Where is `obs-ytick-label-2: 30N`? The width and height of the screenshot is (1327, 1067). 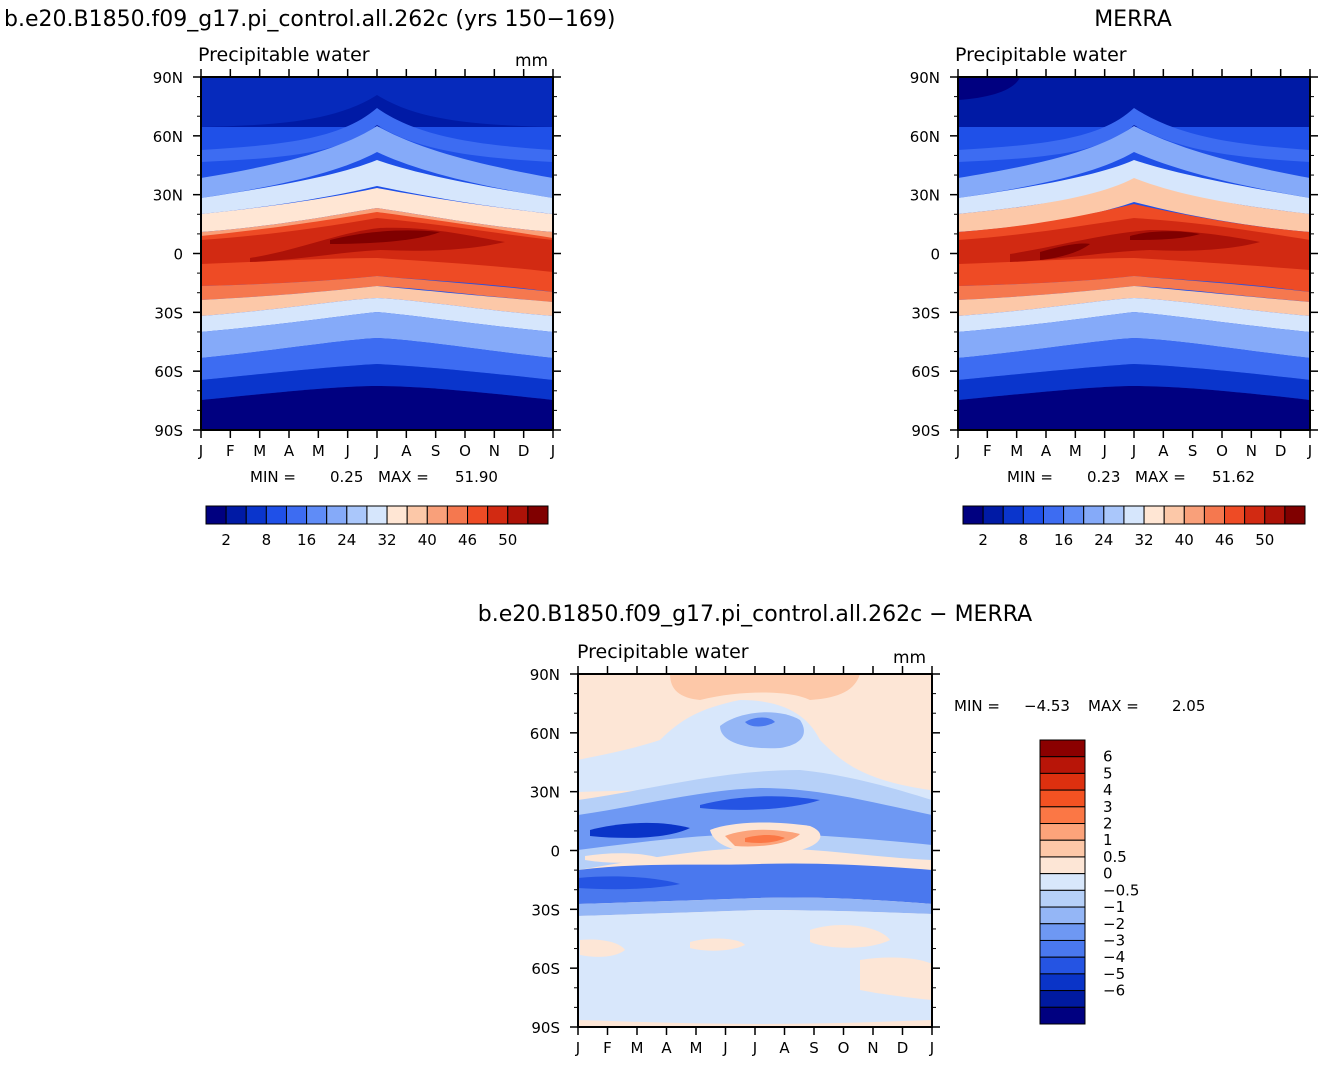
obs-ytick-label-2: 30N is located at coordinates (925, 196).